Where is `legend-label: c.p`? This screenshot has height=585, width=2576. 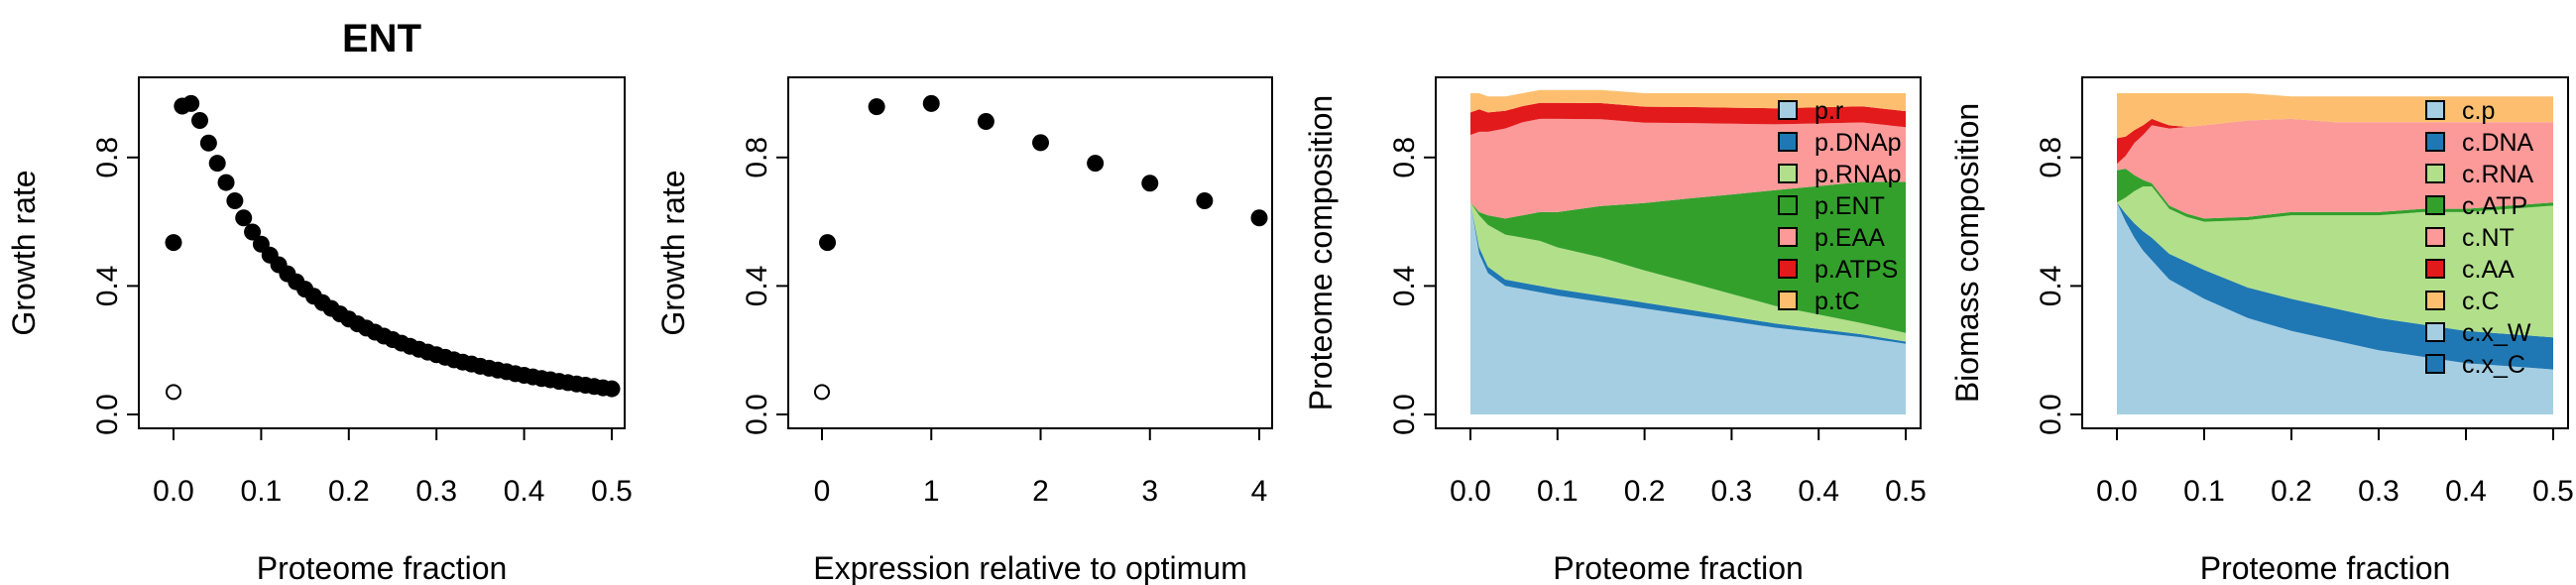
legend-label: c.p is located at coordinates (2478, 111).